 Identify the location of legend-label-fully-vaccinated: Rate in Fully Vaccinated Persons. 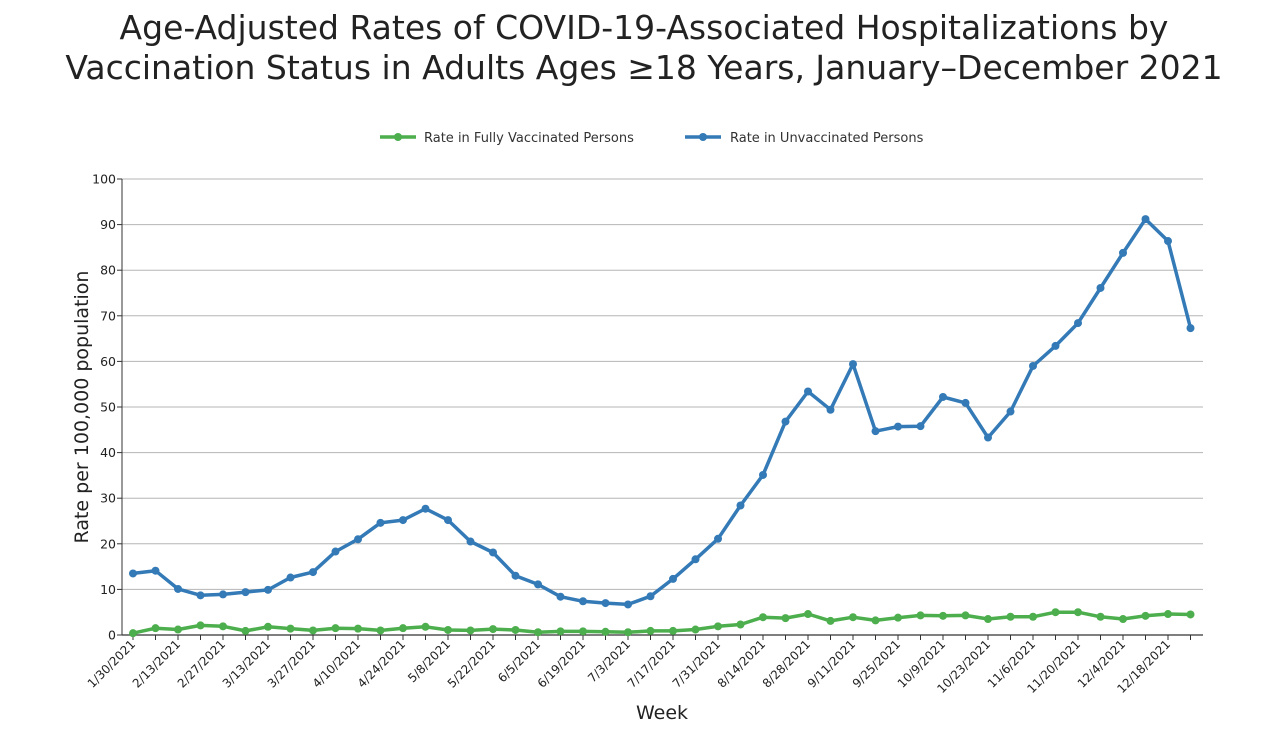
(529, 138).